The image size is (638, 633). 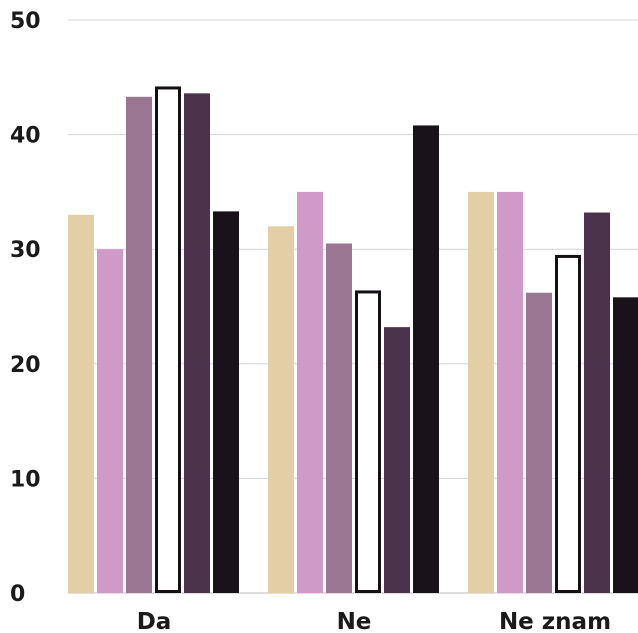 What do you see at coordinates (25, 365) in the screenshot?
I see `y-tick-label: 20` at bounding box center [25, 365].